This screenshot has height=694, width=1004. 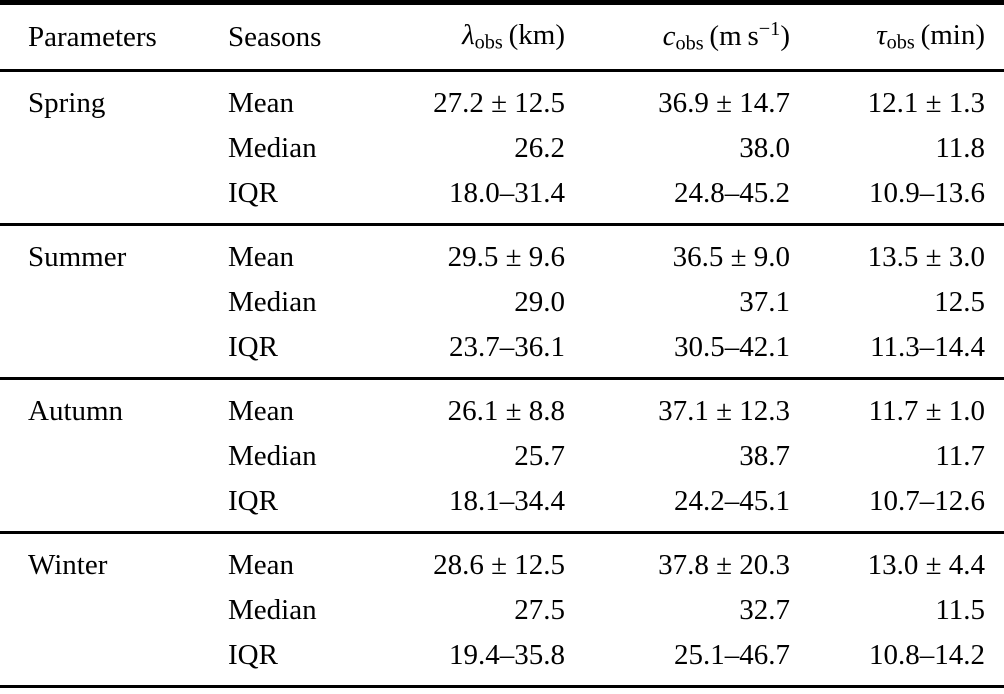 What do you see at coordinates (724, 411) in the screenshot?
I see `c-value: 37.1 ± 12.3` at bounding box center [724, 411].